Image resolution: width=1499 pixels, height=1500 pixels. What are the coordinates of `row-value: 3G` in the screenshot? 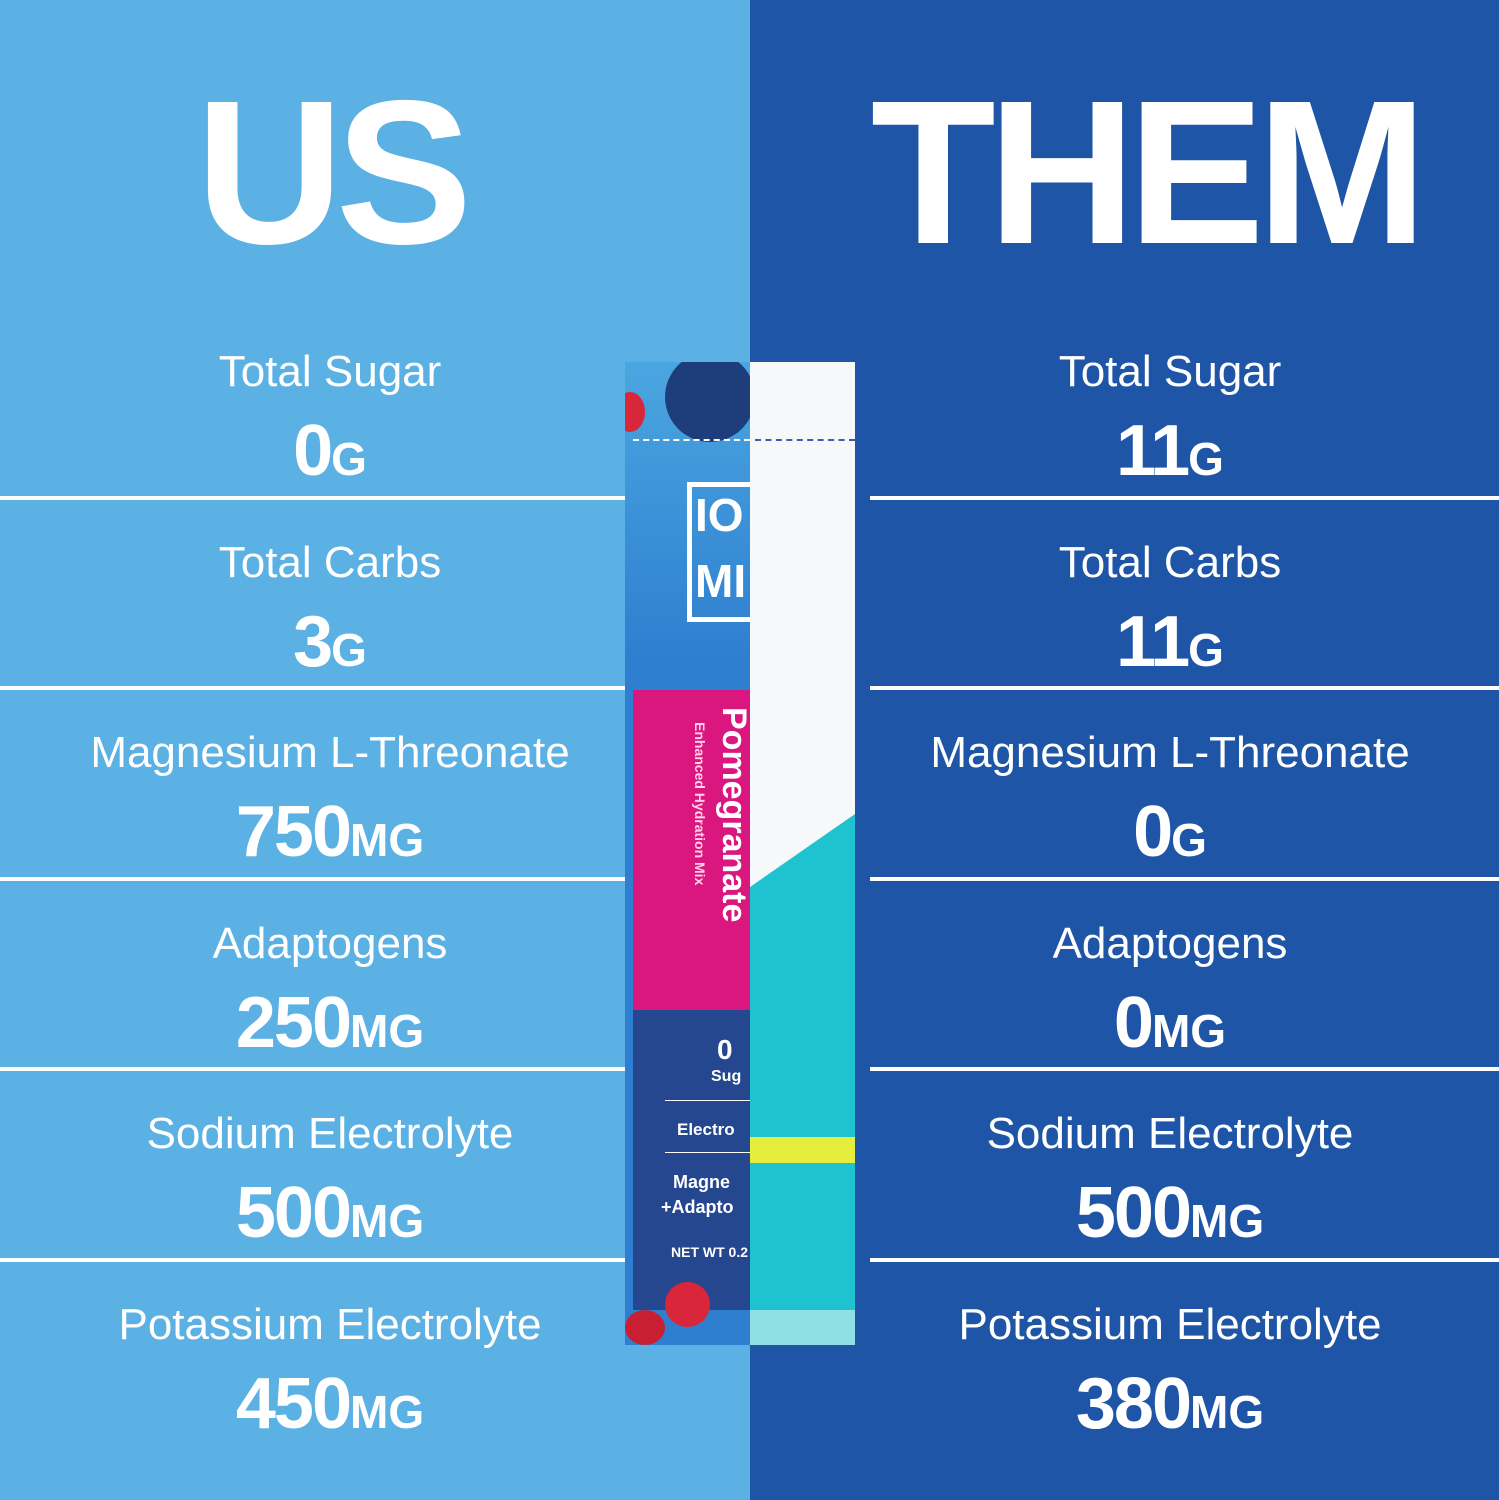 It's located at (350, 642).